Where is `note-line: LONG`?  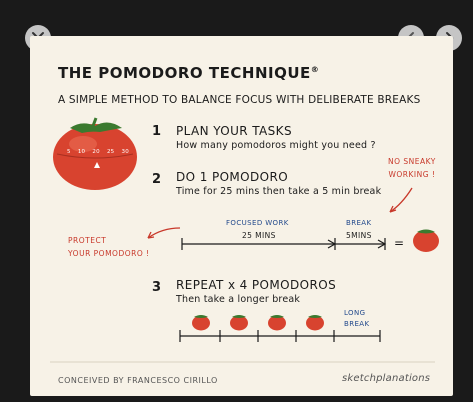
note-line: LONG is located at coordinates (355, 313).